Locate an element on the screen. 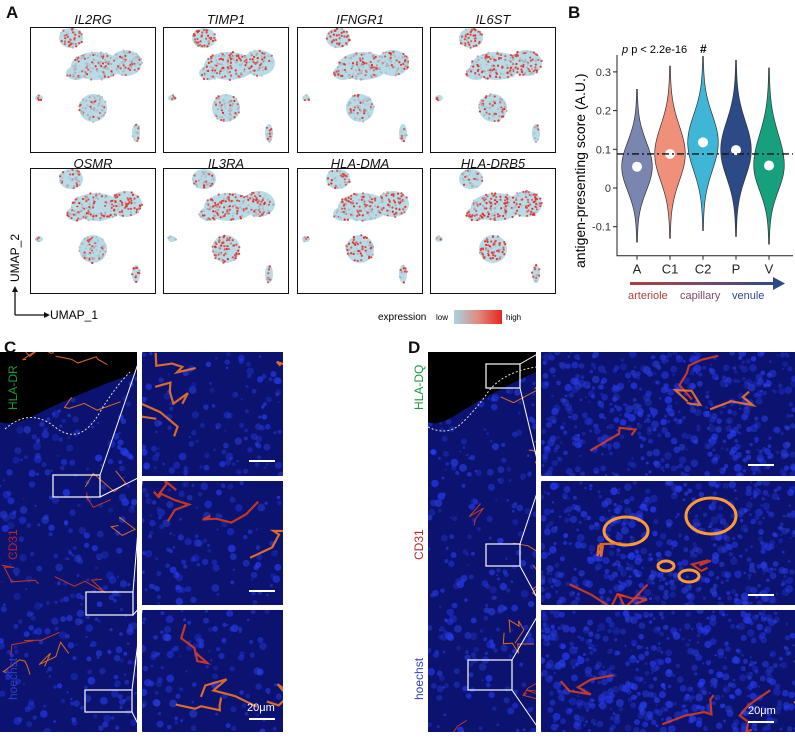 The height and width of the screenshot is (740, 795). y-tick-label: 0.3 is located at coordinates (603, 73).